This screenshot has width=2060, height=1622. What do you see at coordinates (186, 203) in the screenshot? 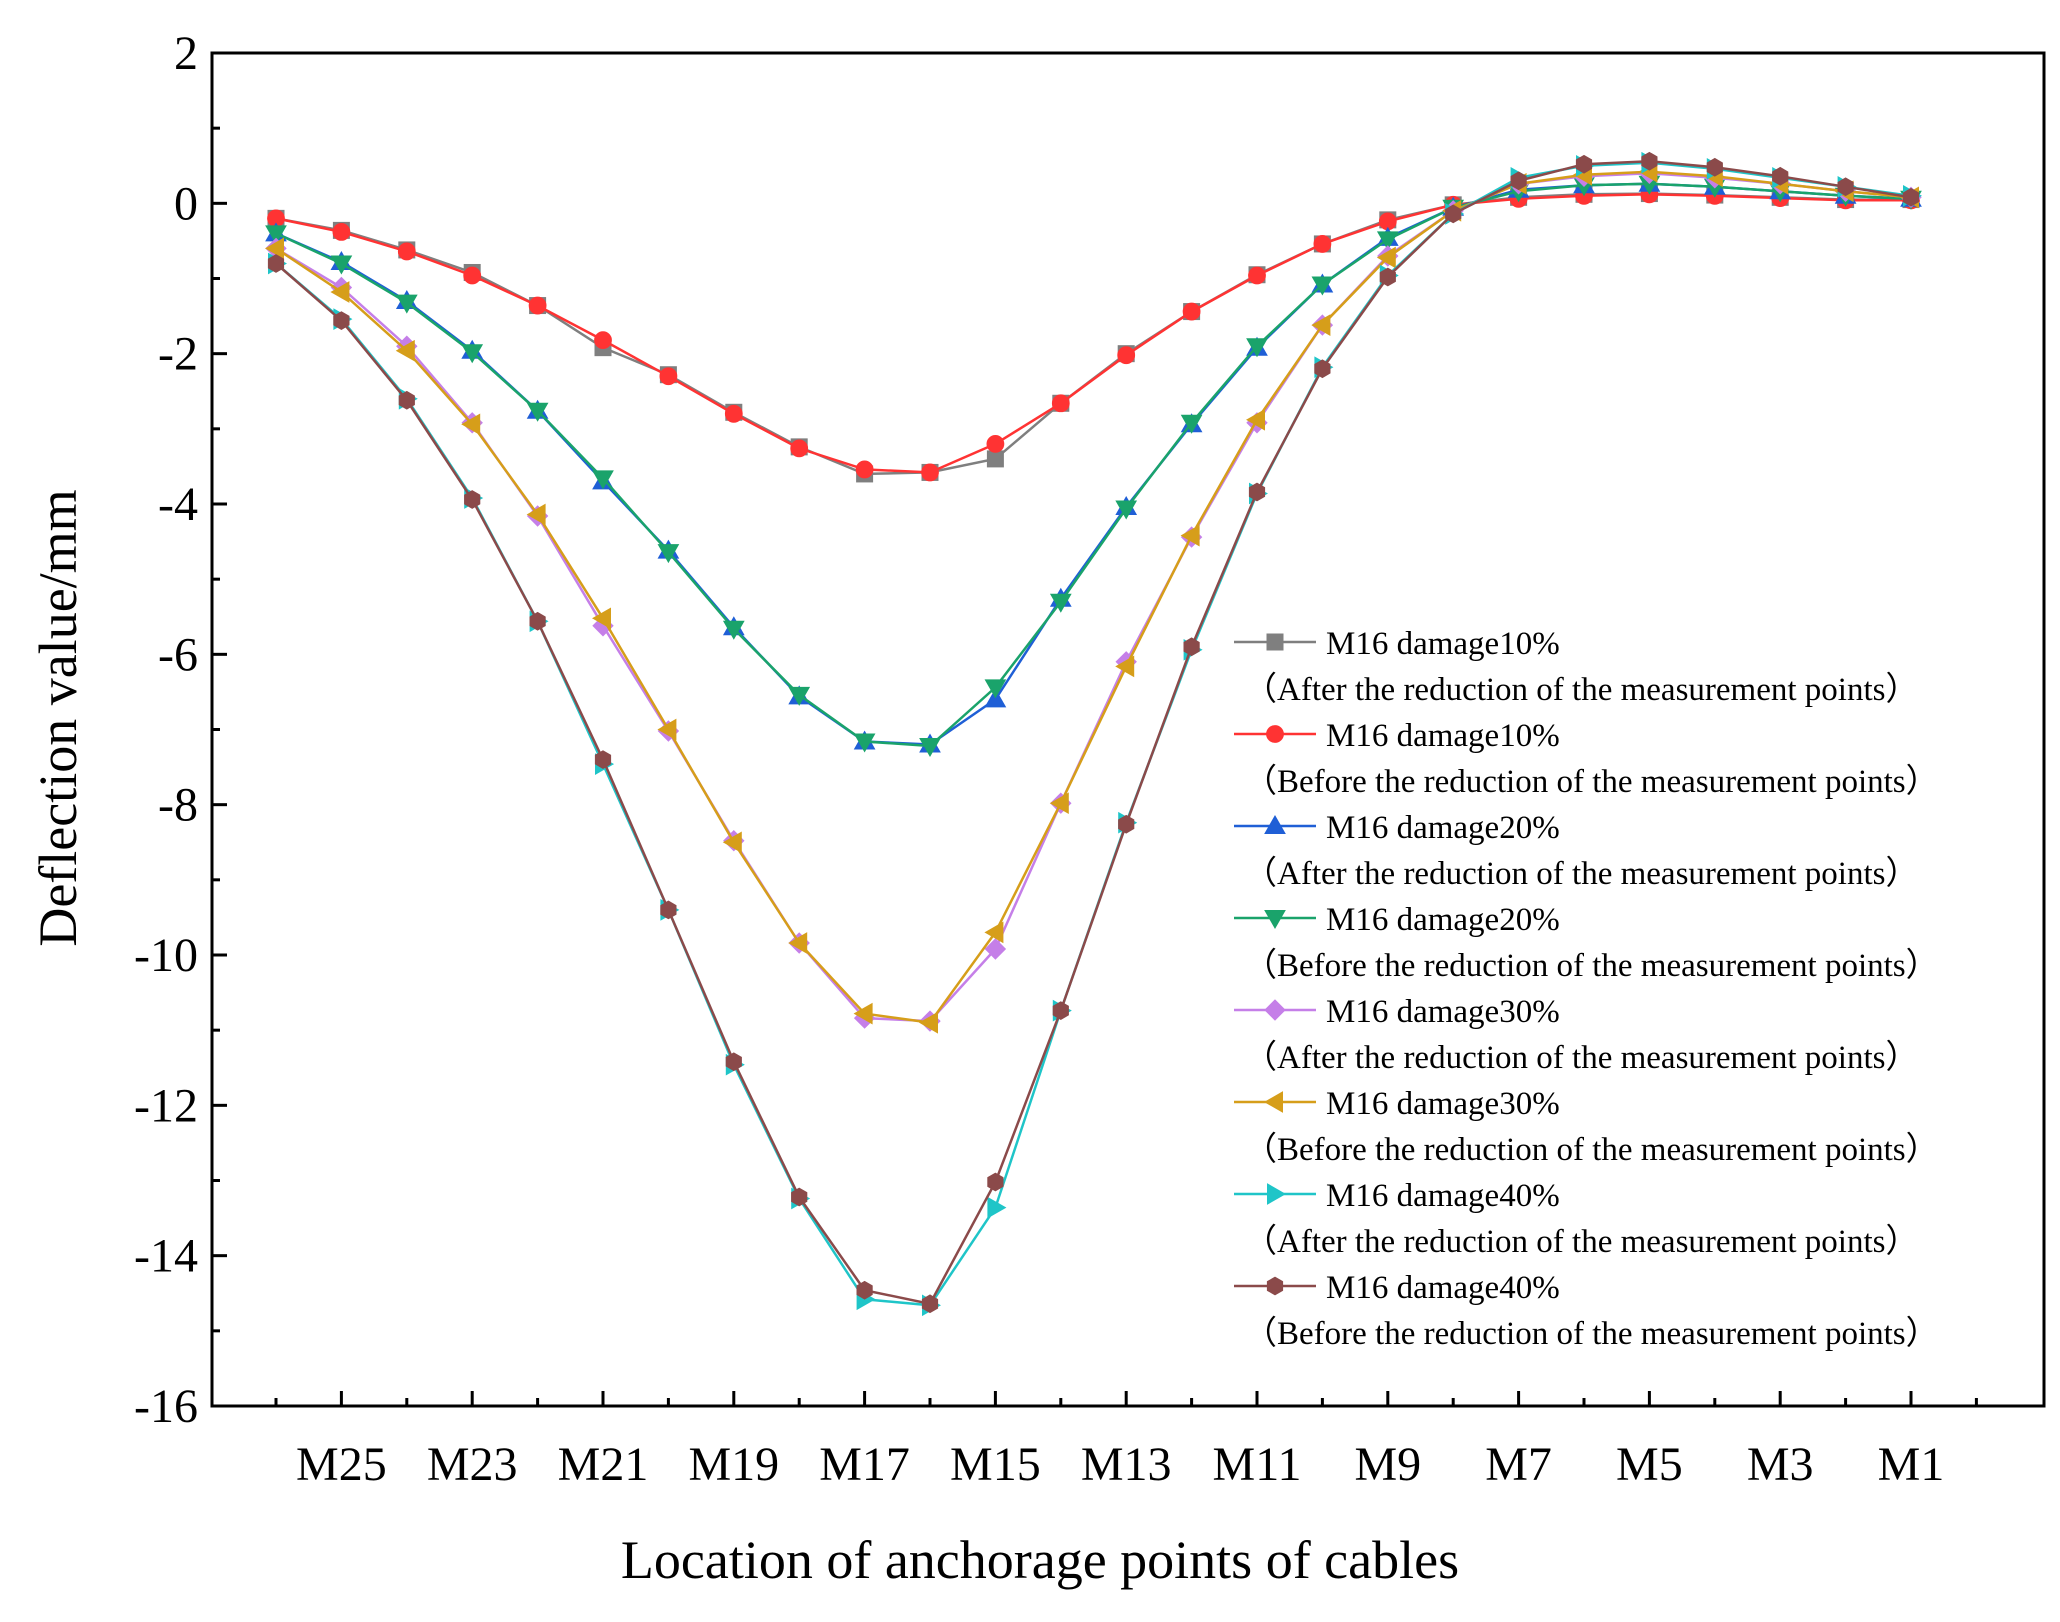
I see `y-tick-label: 0` at bounding box center [186, 203].